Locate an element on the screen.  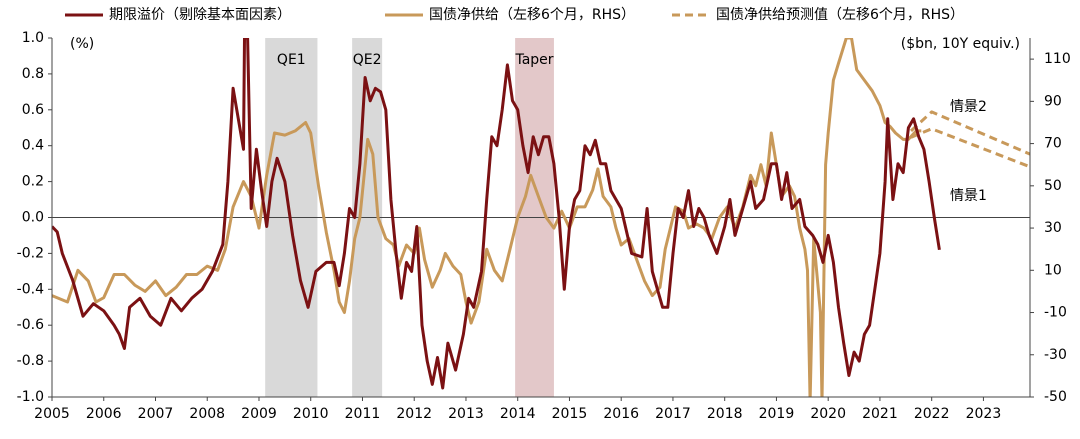
y2-tick-label: 50 is located at coordinates (1053, 186).